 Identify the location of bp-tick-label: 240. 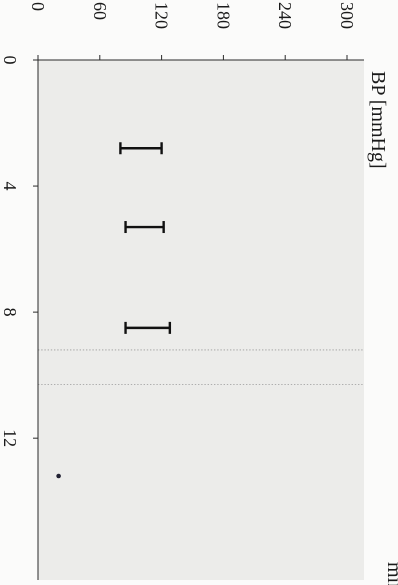
(285, 15).